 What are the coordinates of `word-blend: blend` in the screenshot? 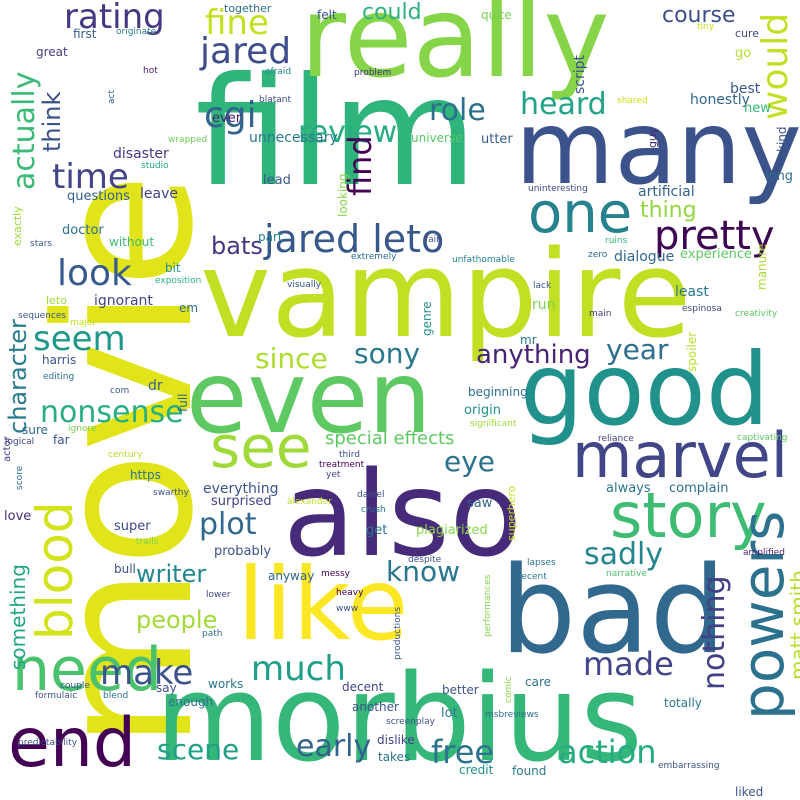 It's located at (116, 696).